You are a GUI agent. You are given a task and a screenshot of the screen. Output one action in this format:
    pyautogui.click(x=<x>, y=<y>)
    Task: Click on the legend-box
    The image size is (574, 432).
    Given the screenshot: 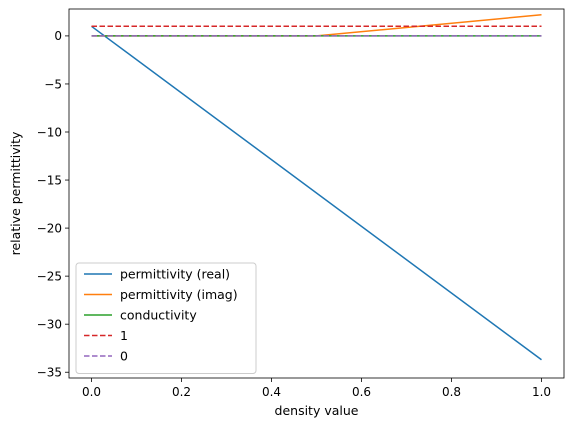 What is the action you would take?
    pyautogui.click(x=166, y=318)
    